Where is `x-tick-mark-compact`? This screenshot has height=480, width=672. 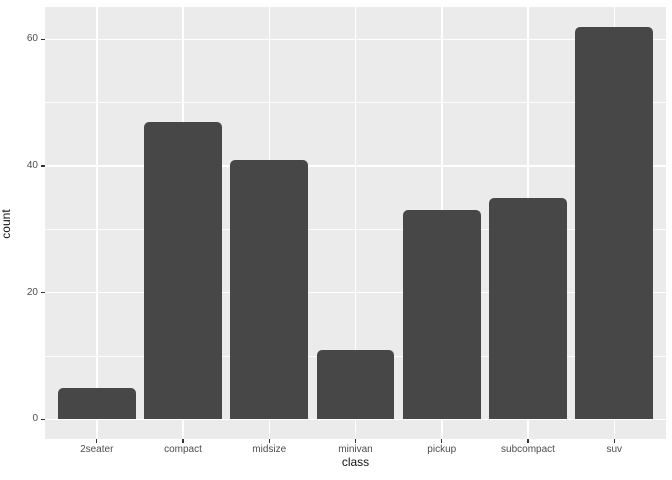 x-tick-mark-compact is located at coordinates (183, 441).